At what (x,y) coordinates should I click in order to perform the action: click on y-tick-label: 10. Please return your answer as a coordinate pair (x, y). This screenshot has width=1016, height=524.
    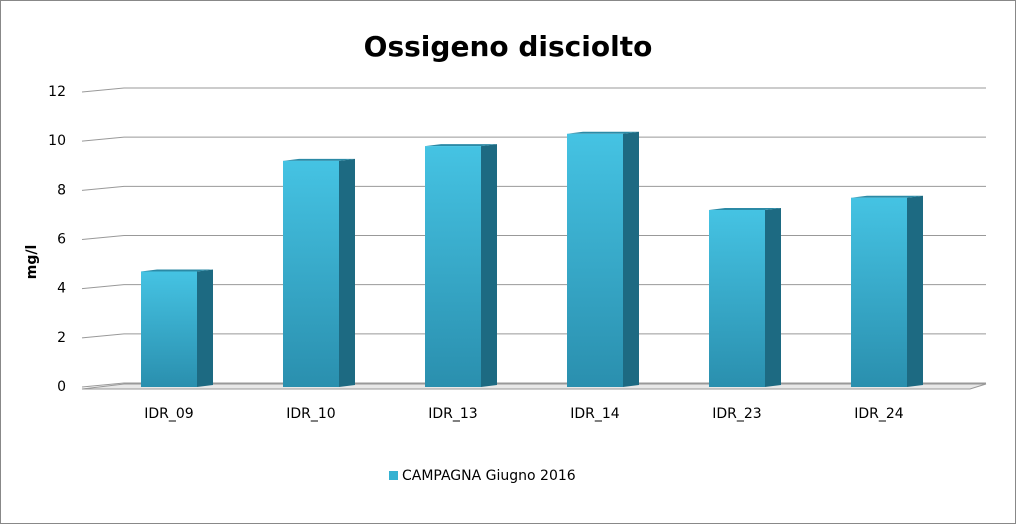
    Looking at the image, I should click on (57, 141).